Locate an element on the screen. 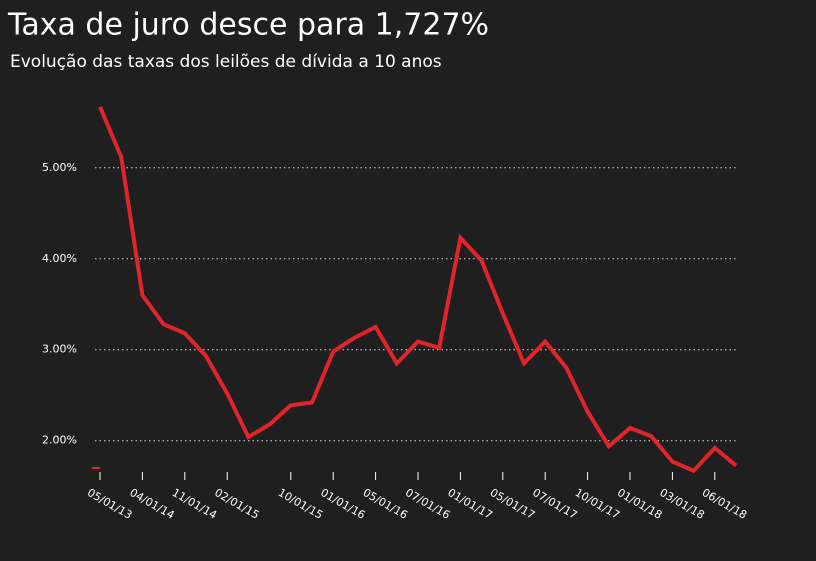  y-tick-label: 2.00% is located at coordinates (59, 440).